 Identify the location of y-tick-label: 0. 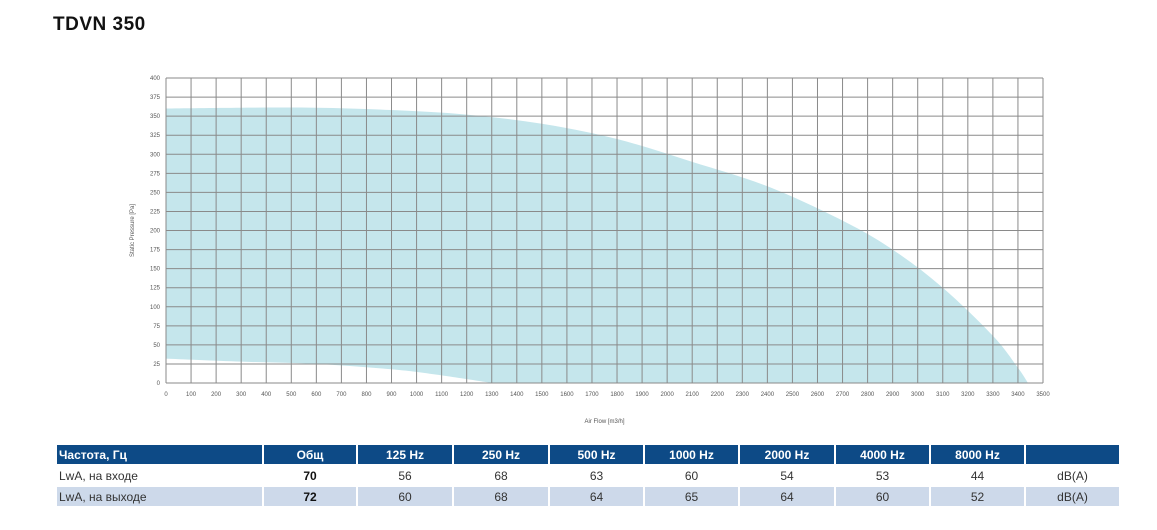
(159, 384).